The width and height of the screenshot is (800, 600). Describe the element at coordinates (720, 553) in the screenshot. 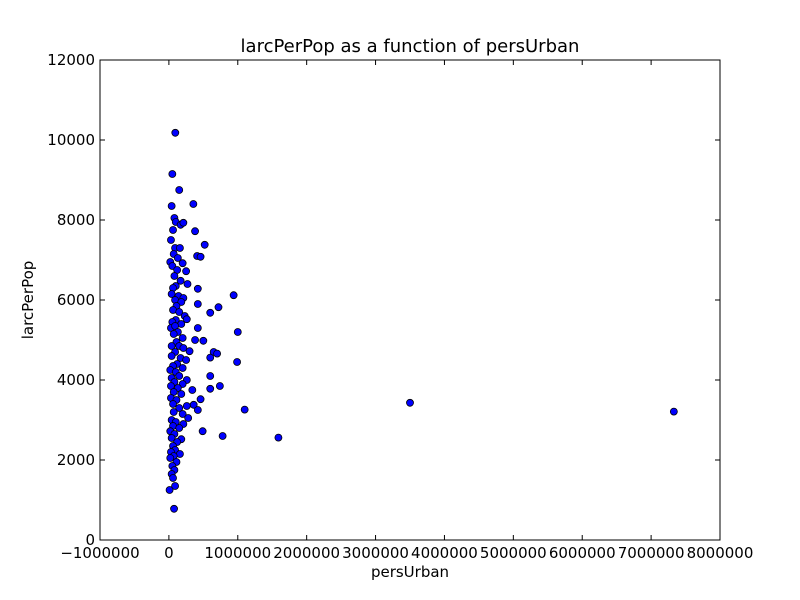

I see `x-tick-label: 8000000` at that location.